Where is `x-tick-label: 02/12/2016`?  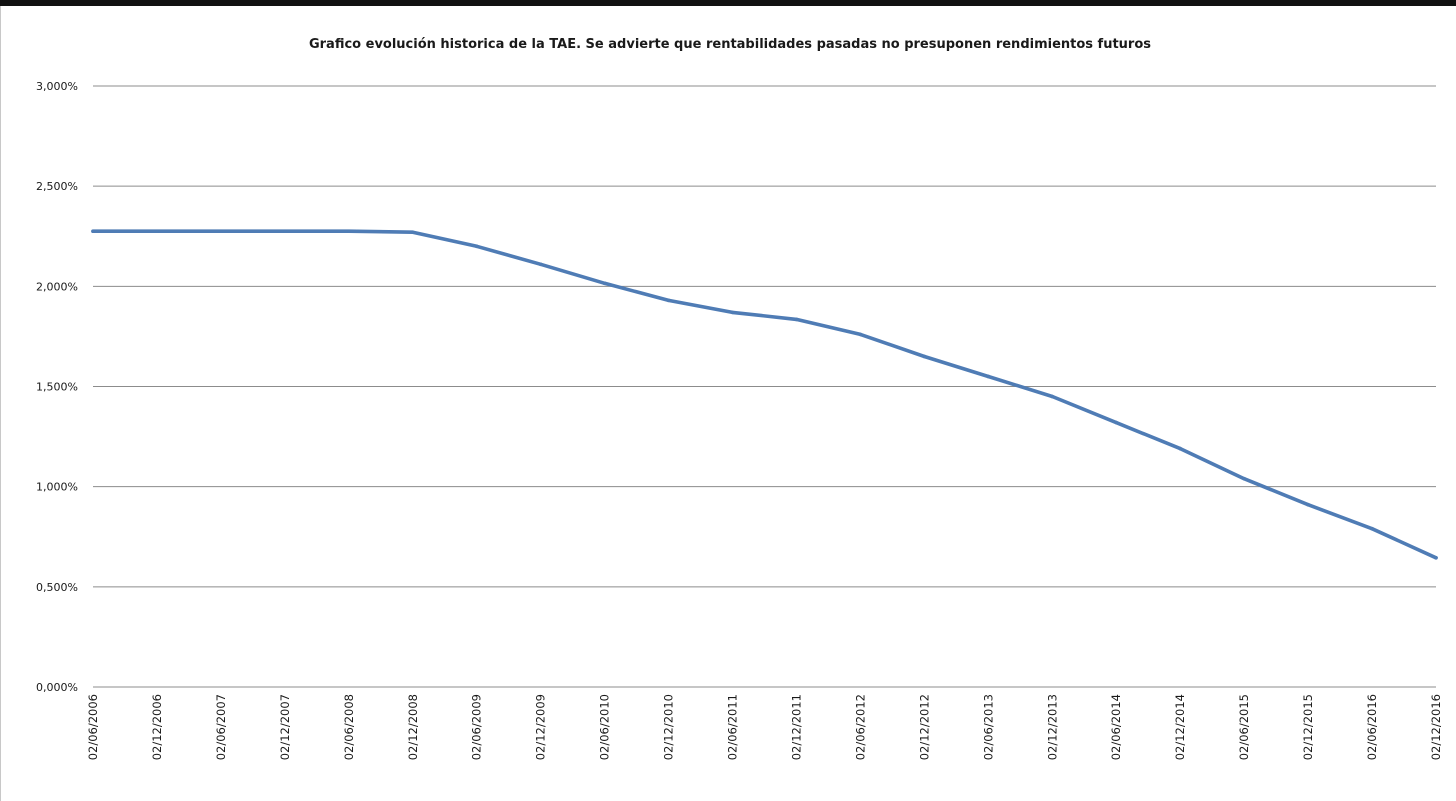
x-tick-label: 02/12/2016 is located at coordinates (1436, 727).